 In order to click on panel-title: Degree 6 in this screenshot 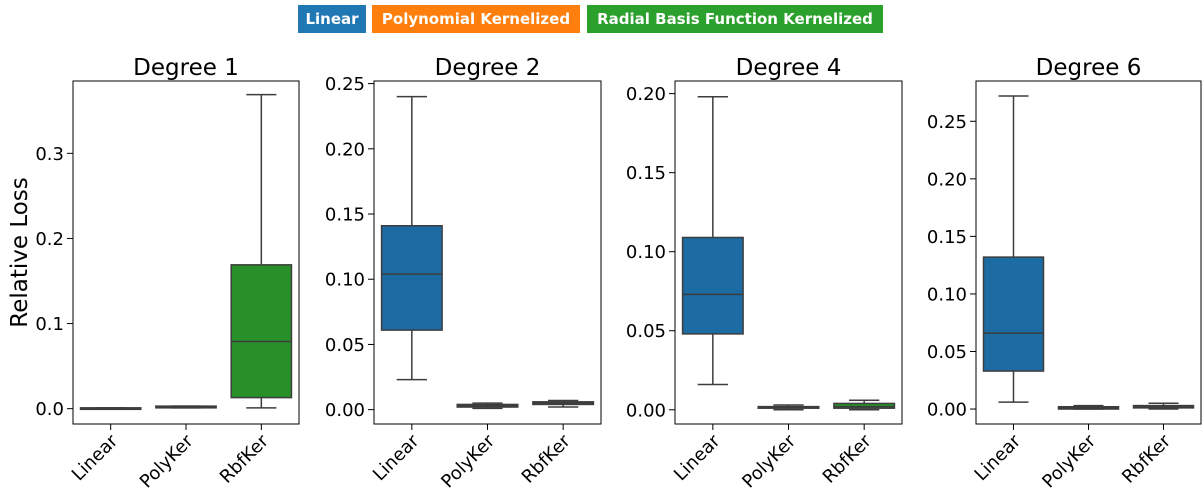, I will do `click(1089, 68)`.